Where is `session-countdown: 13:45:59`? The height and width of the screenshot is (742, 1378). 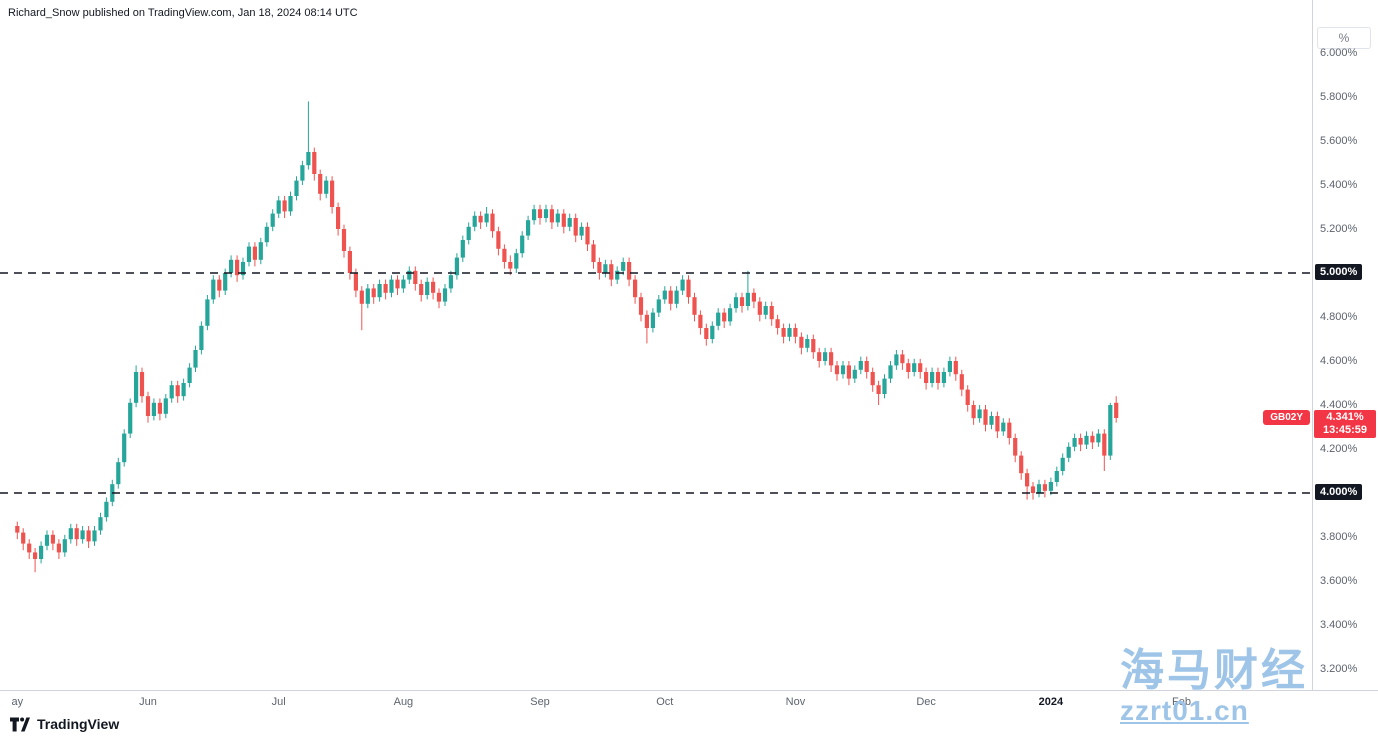 session-countdown: 13:45:59 is located at coordinates (1345, 429).